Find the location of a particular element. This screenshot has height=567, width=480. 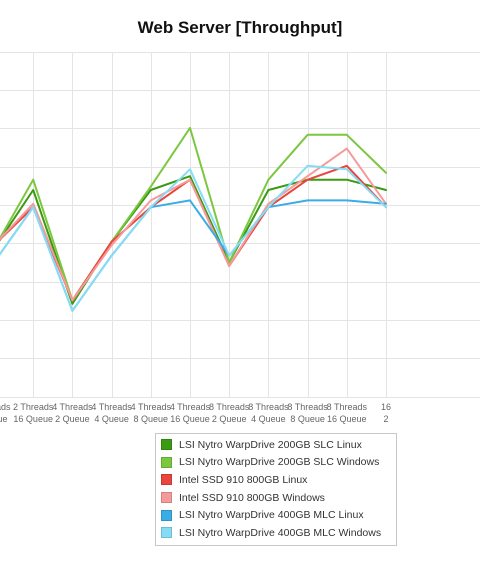

x-tick-label: 4 Threads 8 Queue is located at coordinates (151, 413).